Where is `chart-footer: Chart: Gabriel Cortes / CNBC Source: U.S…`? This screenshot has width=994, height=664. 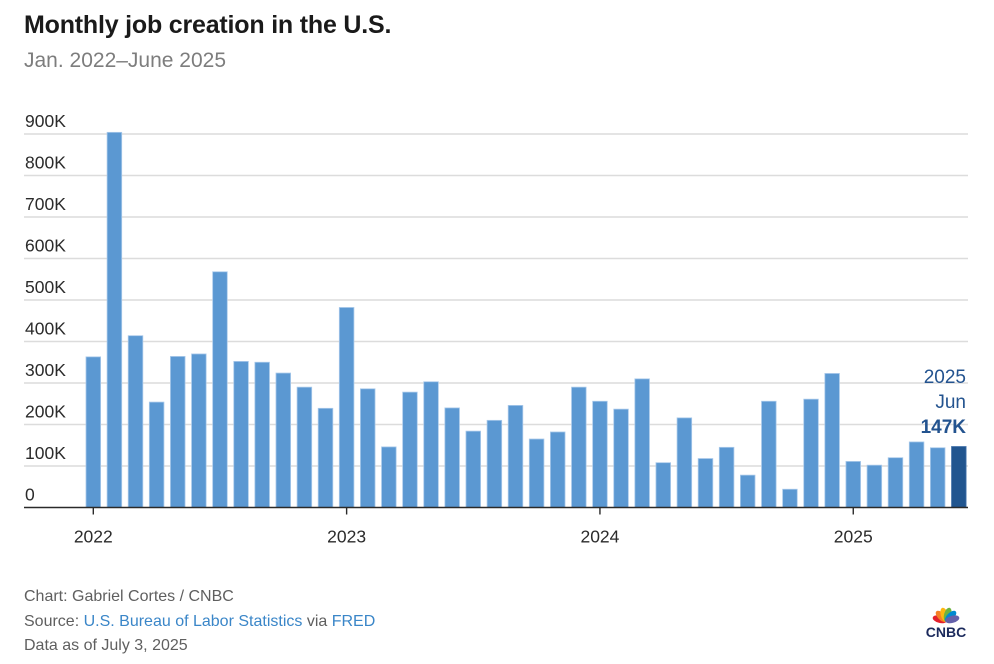 chart-footer: Chart: Gabriel Cortes / CNBC Source: U.S… is located at coordinates (199, 622).